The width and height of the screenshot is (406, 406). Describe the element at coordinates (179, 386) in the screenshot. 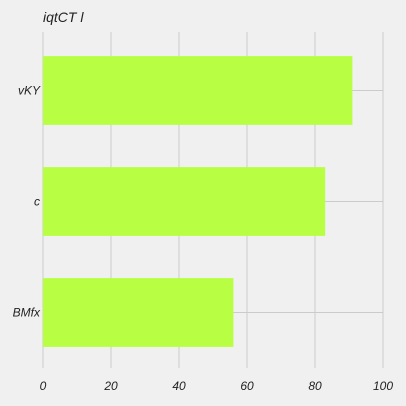

I see `x-tick-label-2: 40` at that location.